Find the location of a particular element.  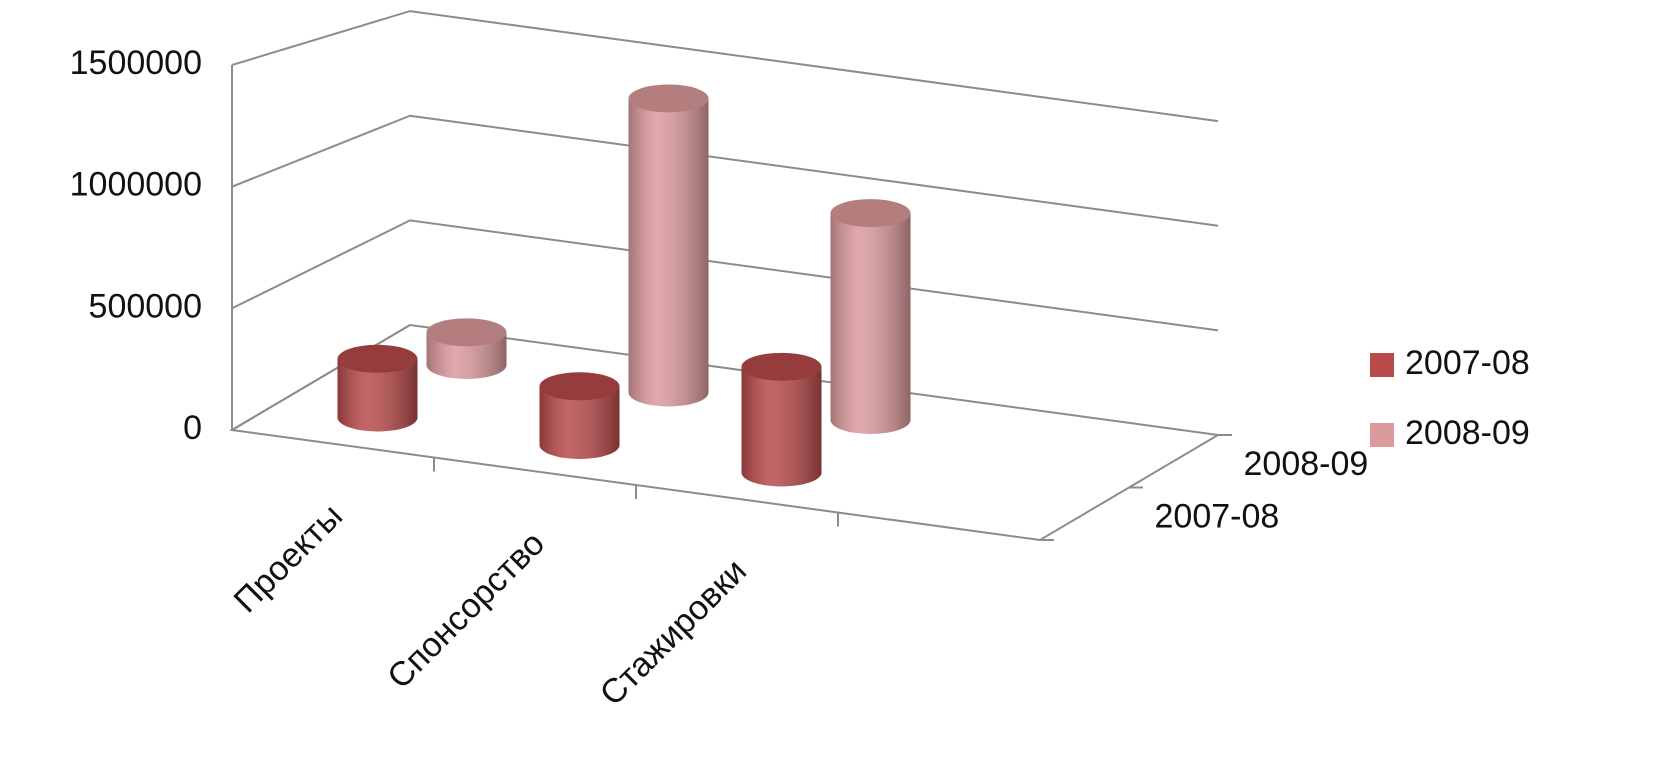

legend-label: 2008-09 is located at coordinates (1467, 433).